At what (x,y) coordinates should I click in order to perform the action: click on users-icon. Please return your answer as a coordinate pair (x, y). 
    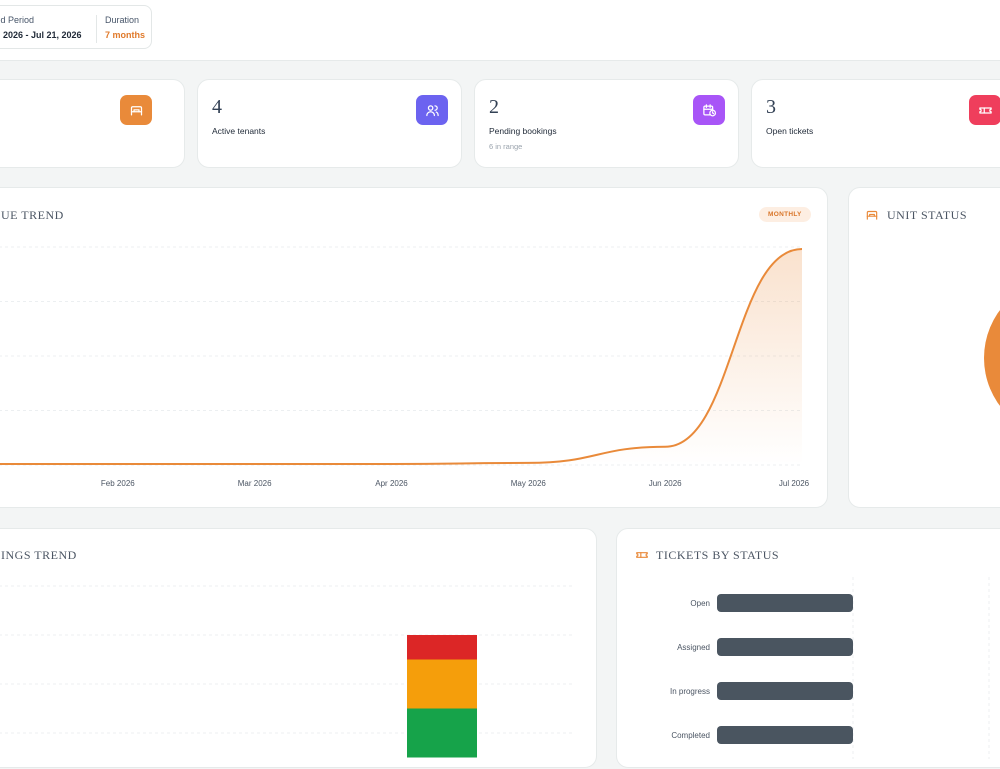
    Looking at the image, I should click on (432, 110).